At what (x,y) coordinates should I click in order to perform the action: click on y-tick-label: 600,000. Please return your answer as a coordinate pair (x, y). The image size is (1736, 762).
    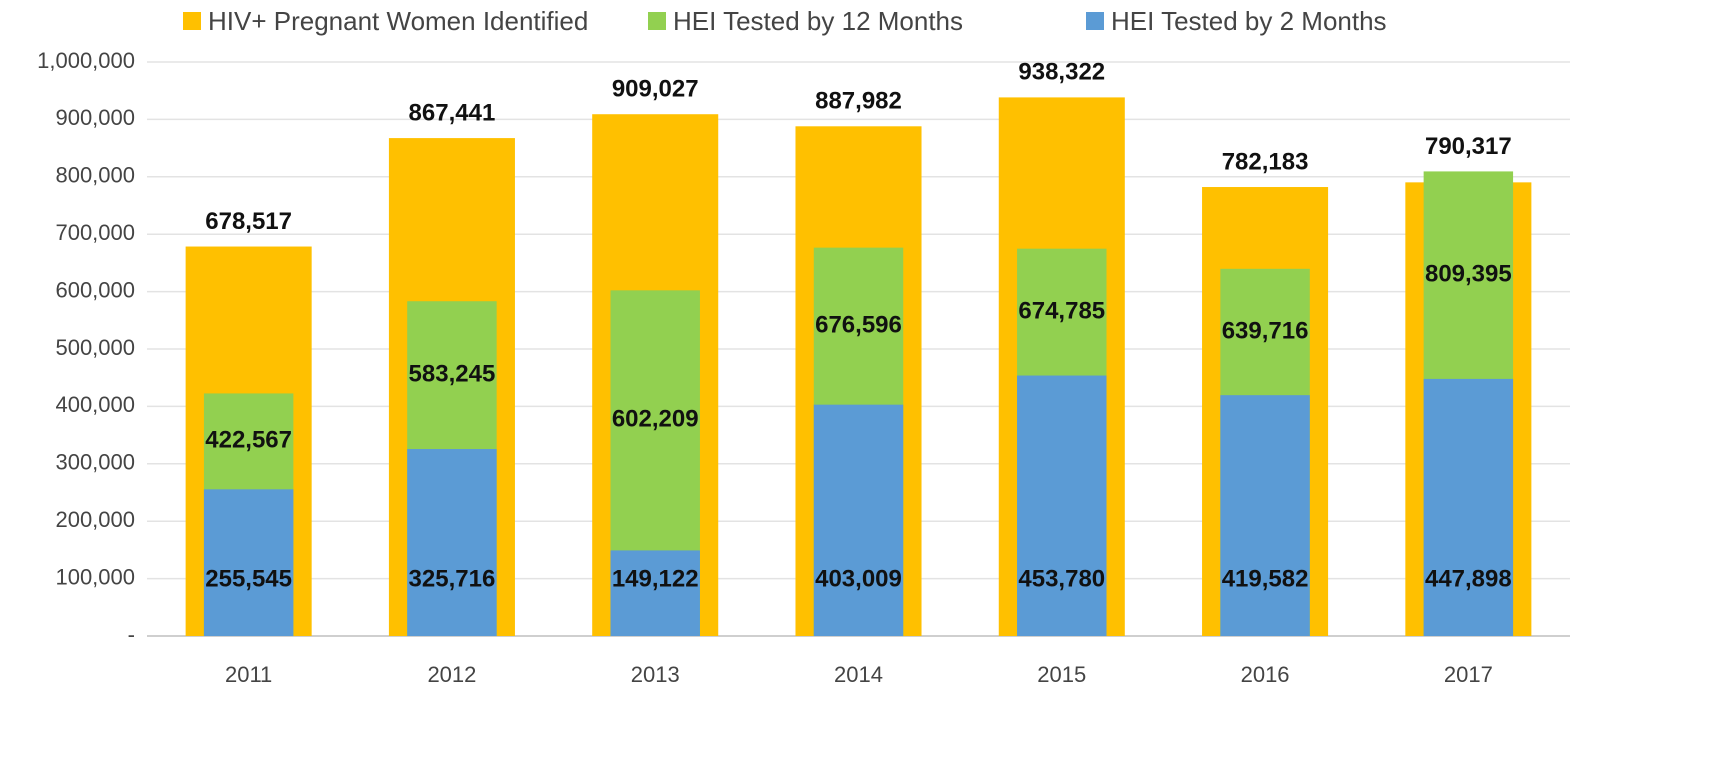
    Looking at the image, I should click on (95, 289).